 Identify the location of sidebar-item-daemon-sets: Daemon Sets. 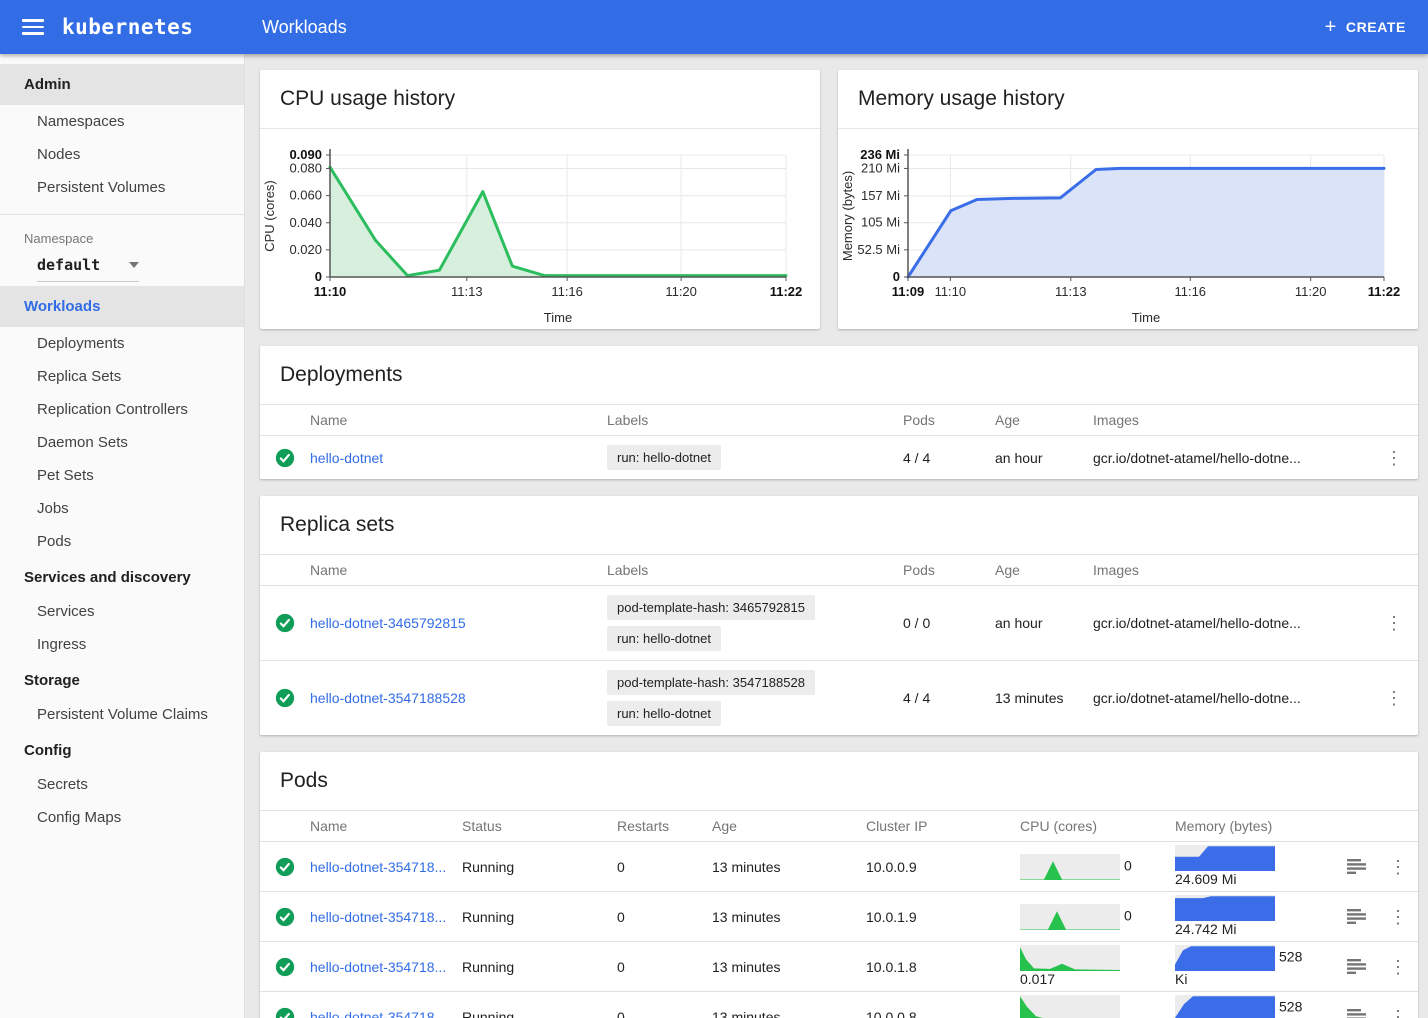
(82, 442).